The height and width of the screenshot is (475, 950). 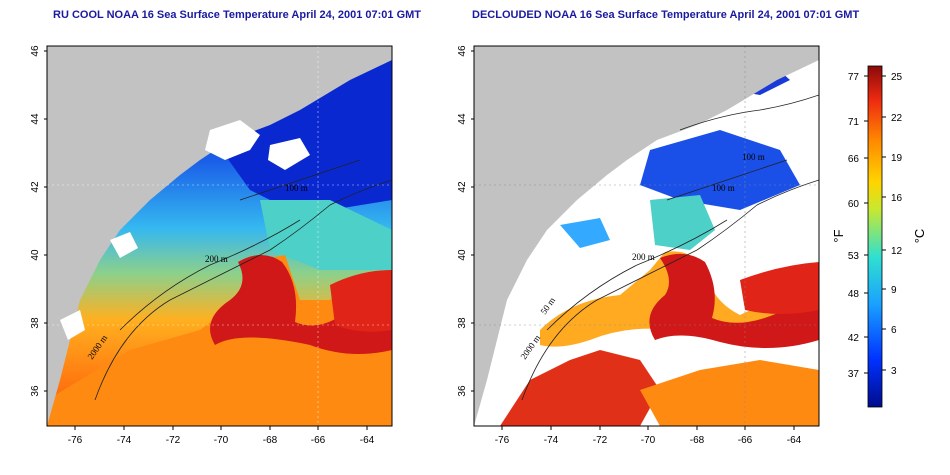 What do you see at coordinates (326, 235) in the screenshot?
I see `left-slope-water` at bounding box center [326, 235].